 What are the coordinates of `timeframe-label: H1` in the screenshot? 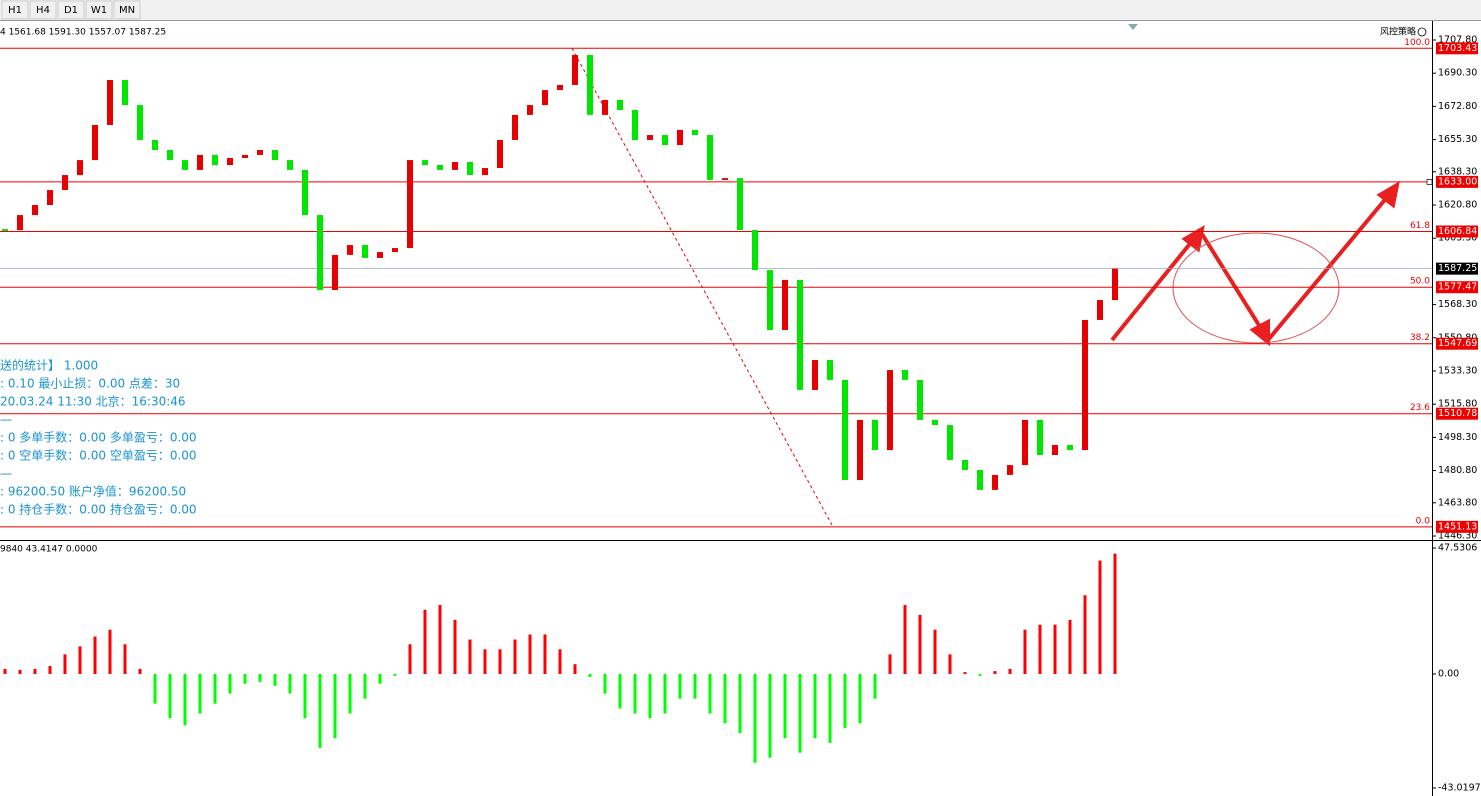 It's located at (15, 10).